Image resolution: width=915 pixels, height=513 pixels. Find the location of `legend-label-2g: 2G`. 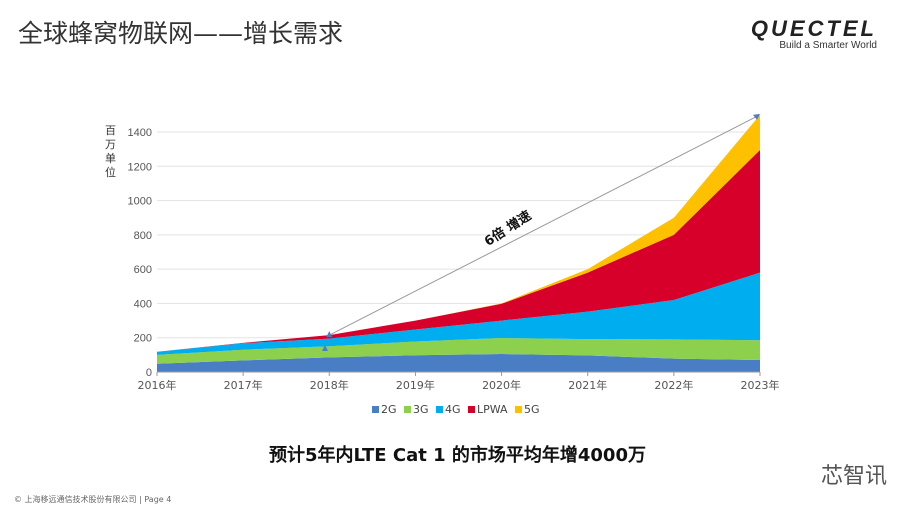

legend-label-2g: 2G is located at coordinates (389, 409).